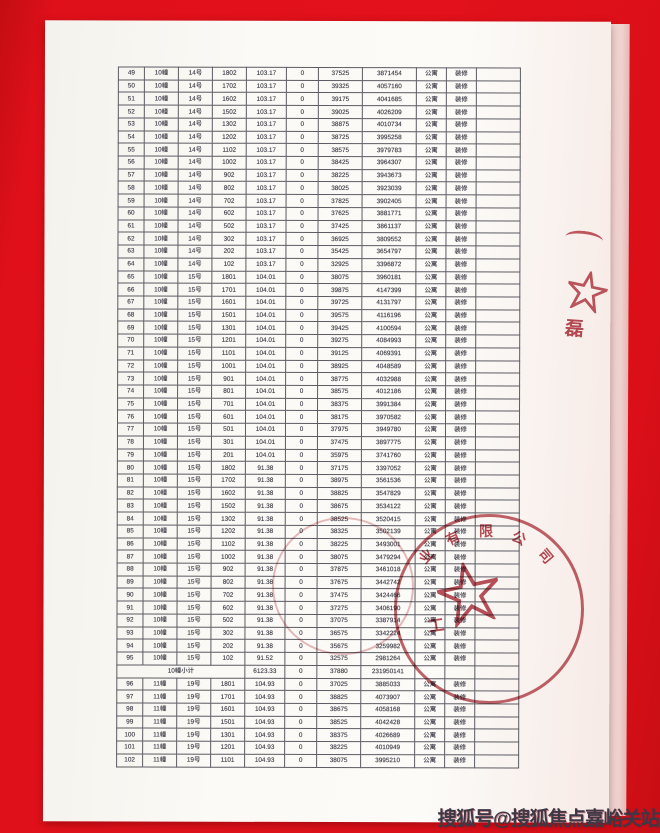 This screenshot has width=660, height=833. What do you see at coordinates (130, 455) in the screenshot?
I see `table-cell: 79` at bounding box center [130, 455].